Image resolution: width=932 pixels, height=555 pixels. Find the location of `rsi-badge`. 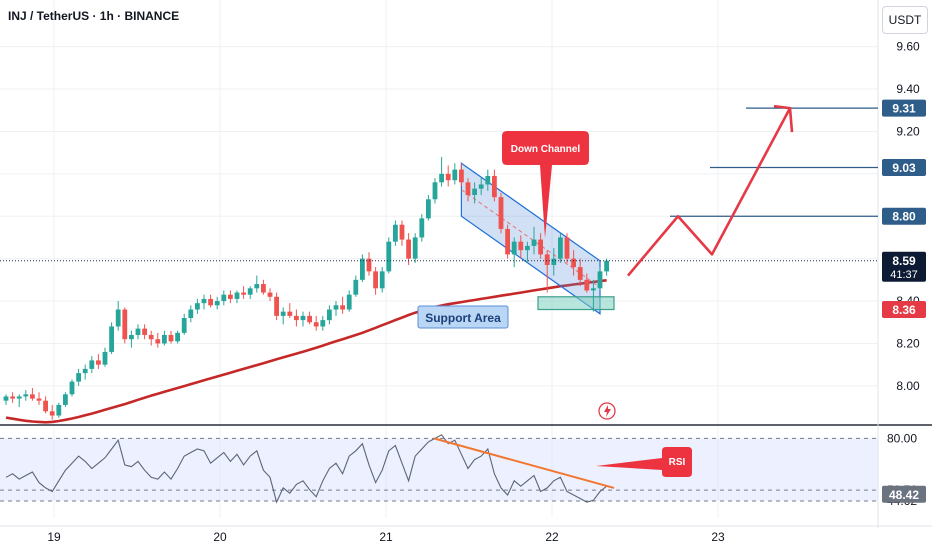

rsi-badge is located at coordinates (904, 494).